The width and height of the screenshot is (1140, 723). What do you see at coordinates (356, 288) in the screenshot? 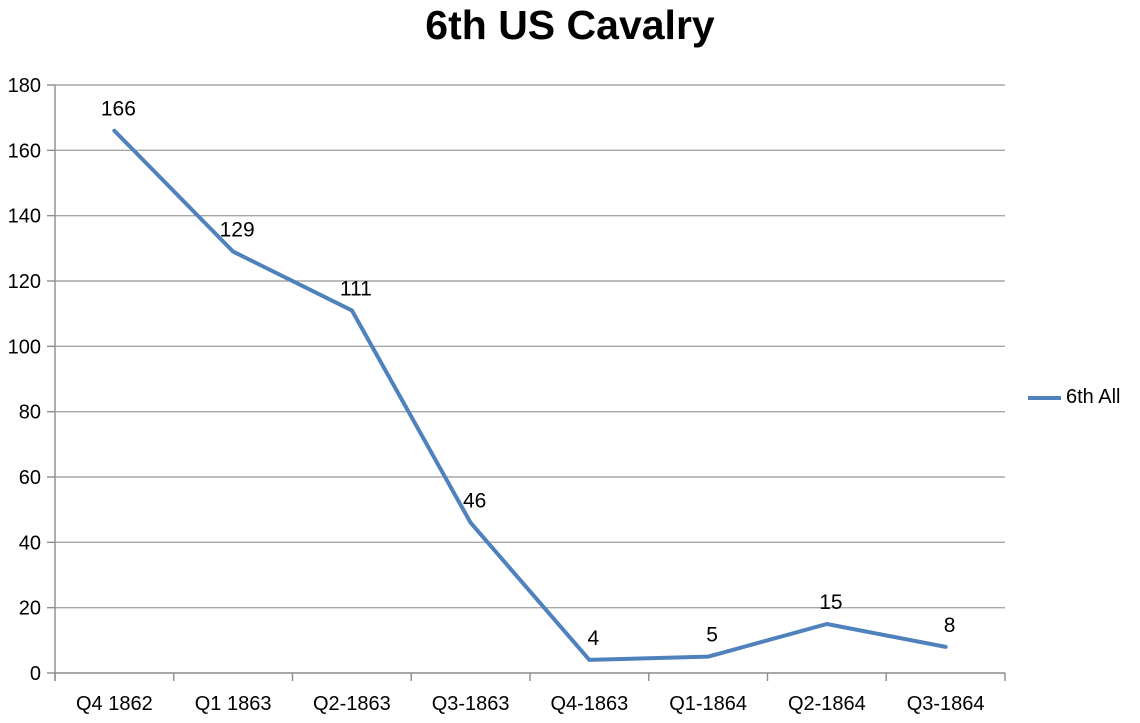
I see `data-point-label: 111` at bounding box center [356, 288].